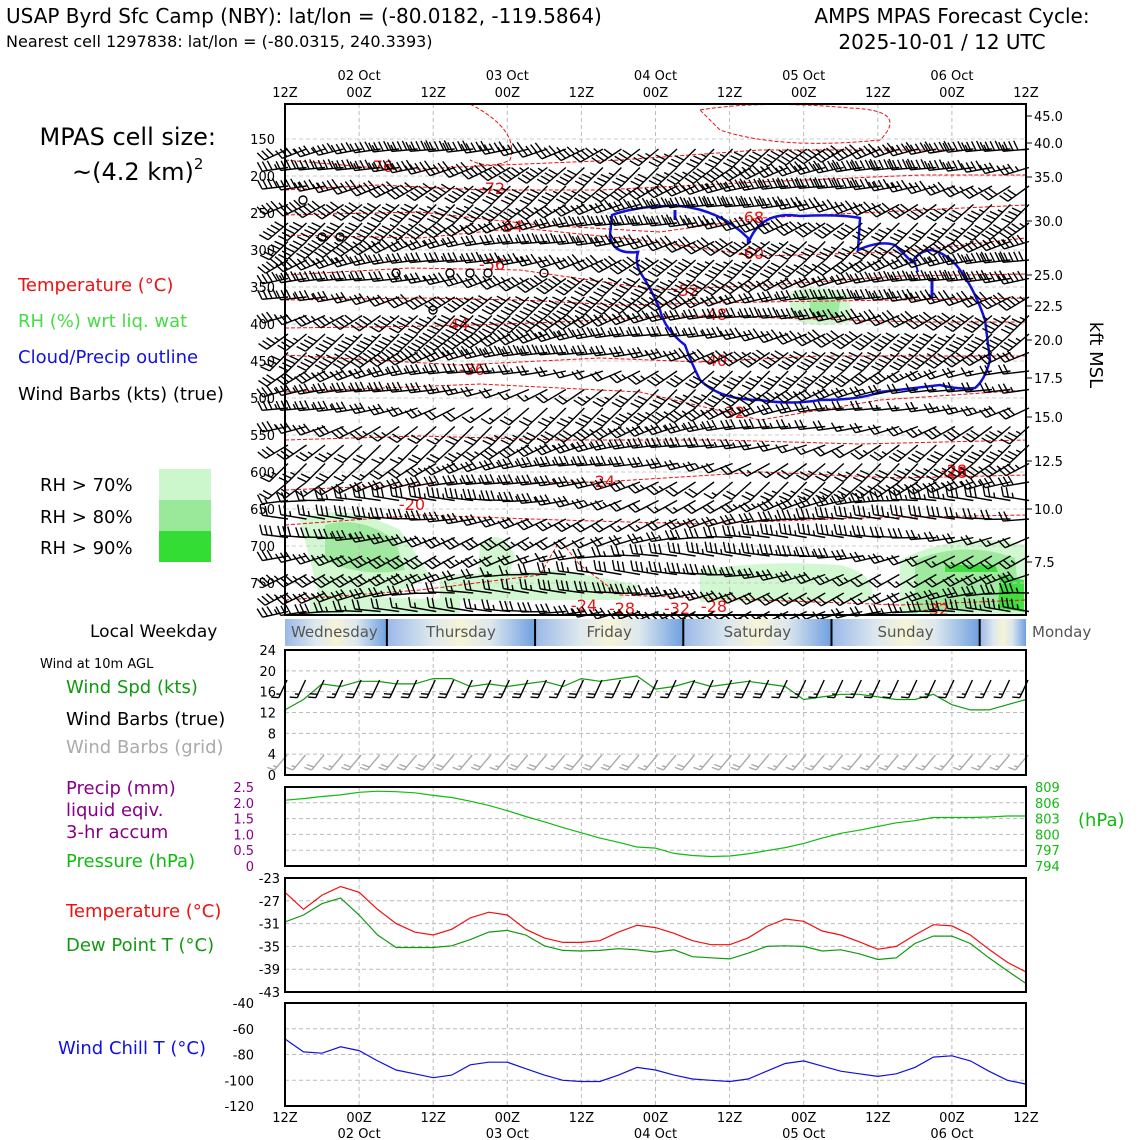 This screenshot has width=1140, height=1140. I want to click on calm-circle, so click(303, 200).